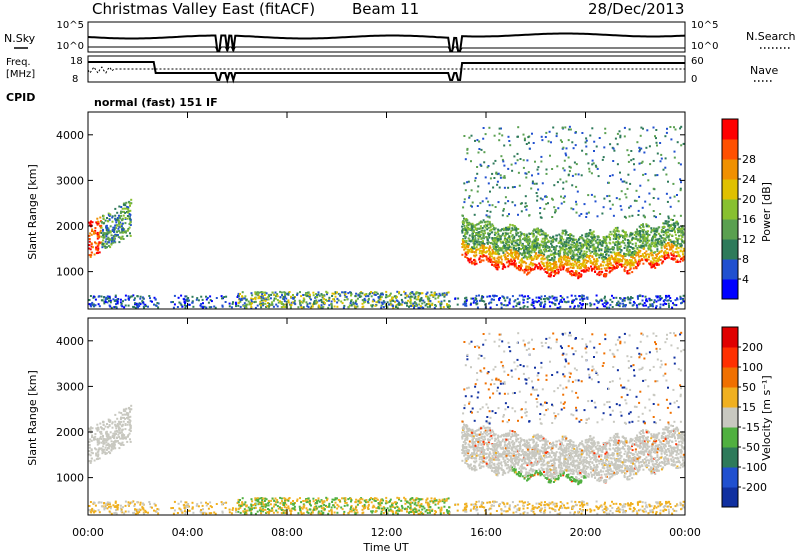  Describe the element at coordinates (771, 36) in the screenshot. I see `nsearch-label: N.Search` at that location.